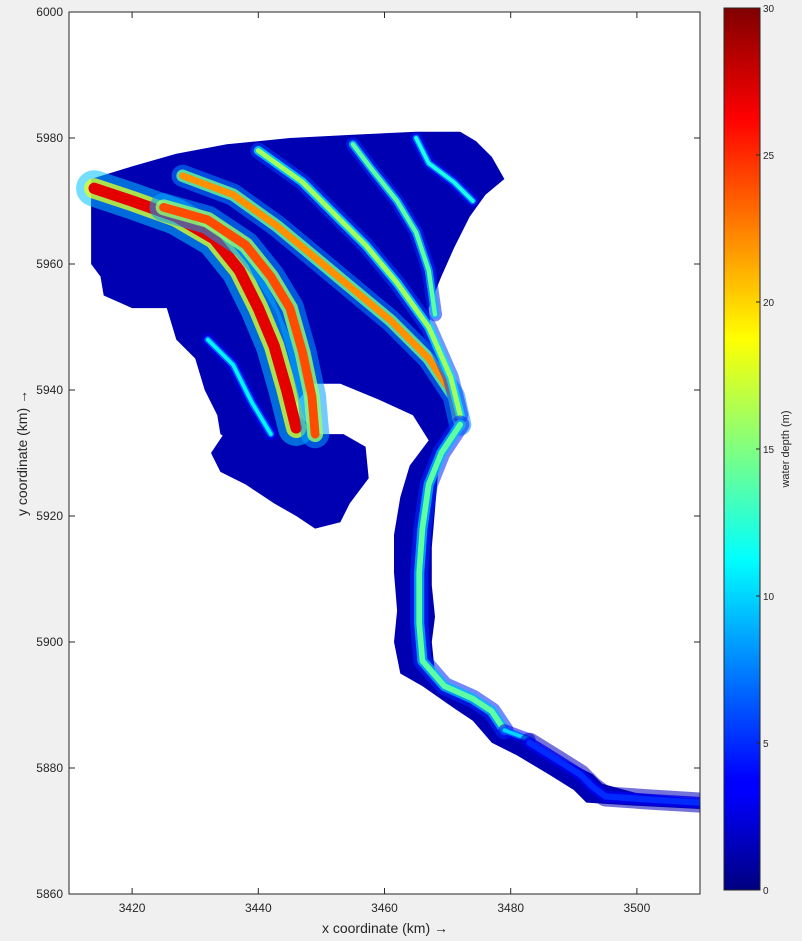 The height and width of the screenshot is (941, 802). I want to click on x-axis-label: x coordinate (km) →, so click(385, 928).